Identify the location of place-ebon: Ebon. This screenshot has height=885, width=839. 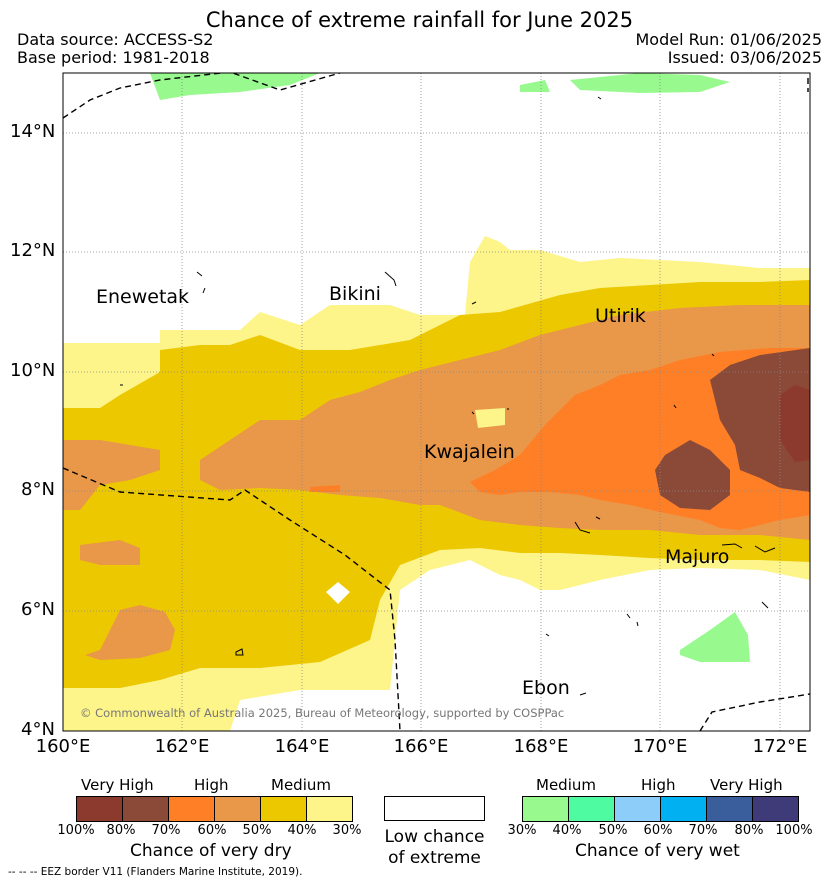
(546, 688).